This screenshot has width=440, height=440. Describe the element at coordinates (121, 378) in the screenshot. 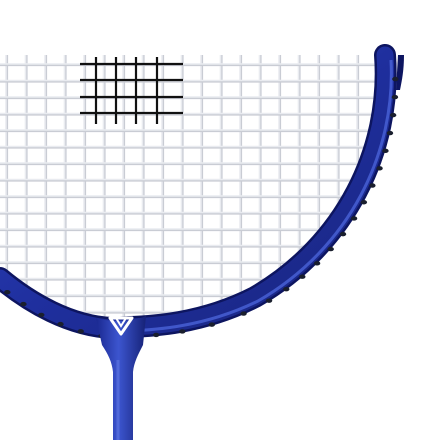

I see `racket-throat` at that location.